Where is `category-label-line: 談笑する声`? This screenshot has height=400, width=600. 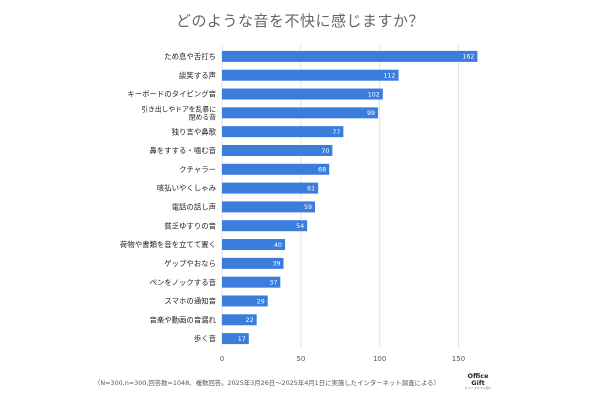
category-label-line: 談笑する声 is located at coordinates (197, 75).